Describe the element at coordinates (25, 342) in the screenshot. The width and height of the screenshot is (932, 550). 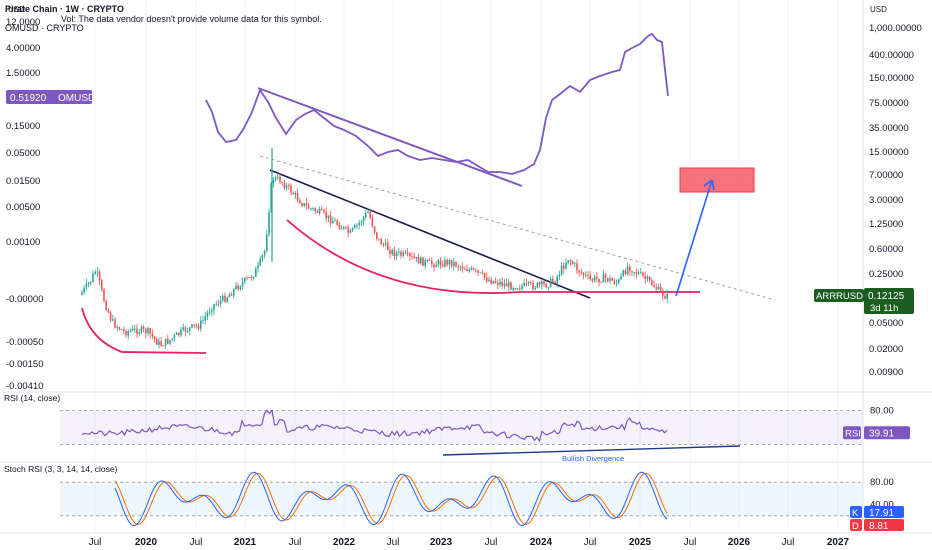
I see `left-axis-tick: -0.00050` at that location.